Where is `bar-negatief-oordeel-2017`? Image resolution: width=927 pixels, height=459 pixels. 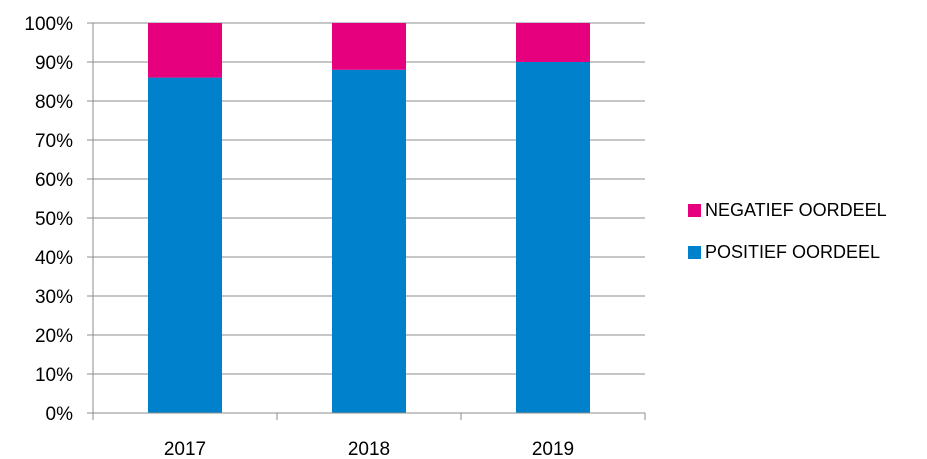
bar-negatief-oordeel-2017 is located at coordinates (185, 50).